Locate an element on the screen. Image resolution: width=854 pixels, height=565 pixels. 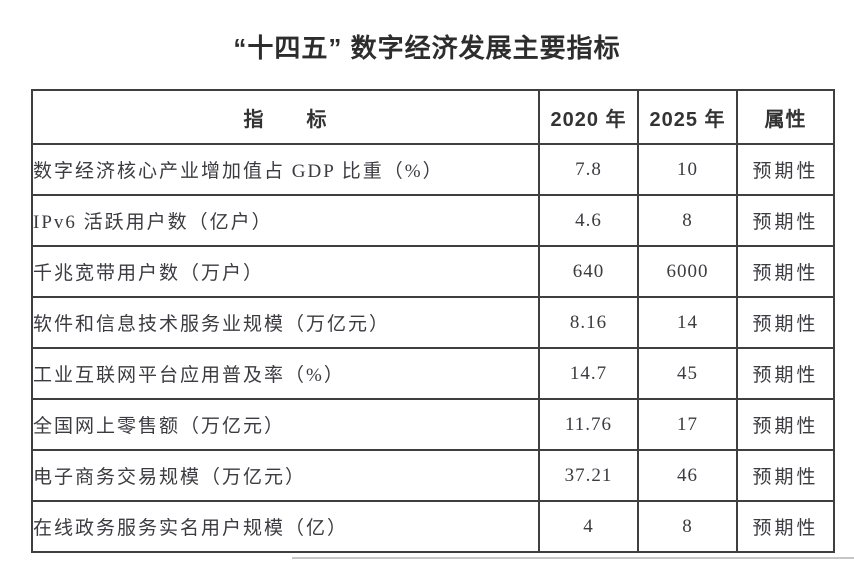
value-2025: 17 is located at coordinates (687, 424).